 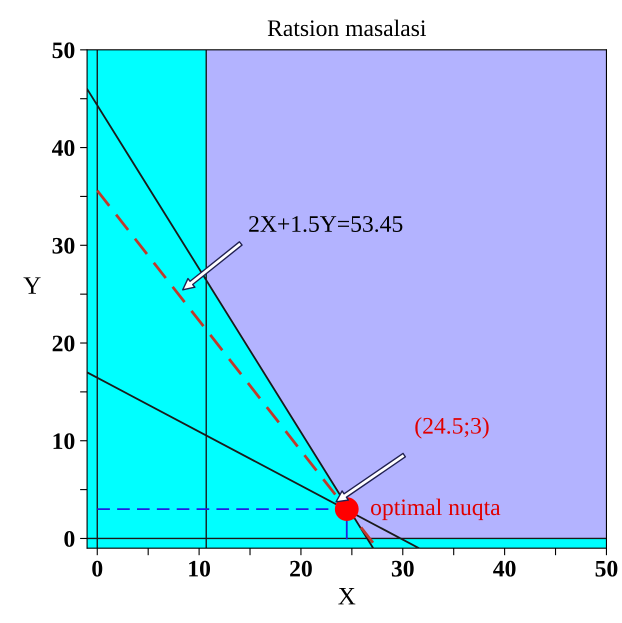 What do you see at coordinates (199, 568) in the screenshot?
I see `x-tick-label: 10` at bounding box center [199, 568].